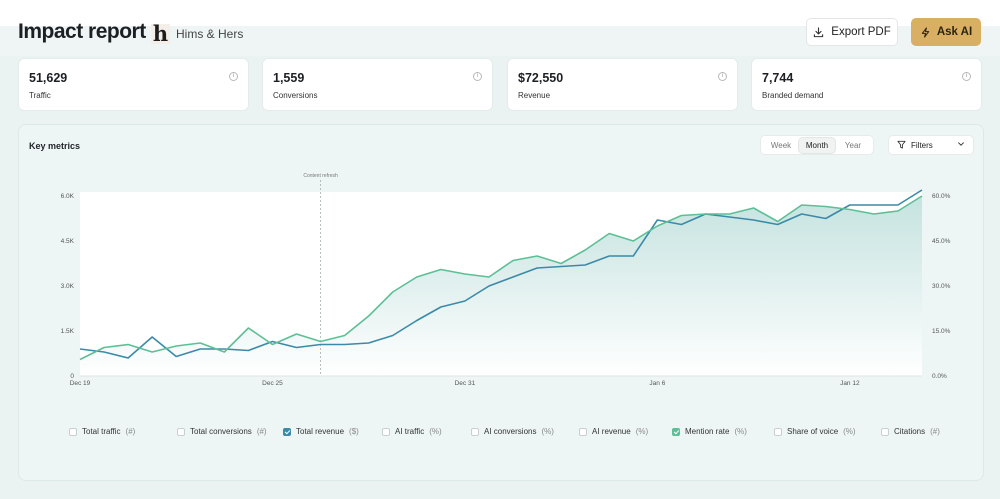 The width and height of the screenshot is (1000, 499). Describe the element at coordinates (866, 84) in the screenshot. I see `kpi-card-branded-demand: 7,744 Branded demand i` at that location.